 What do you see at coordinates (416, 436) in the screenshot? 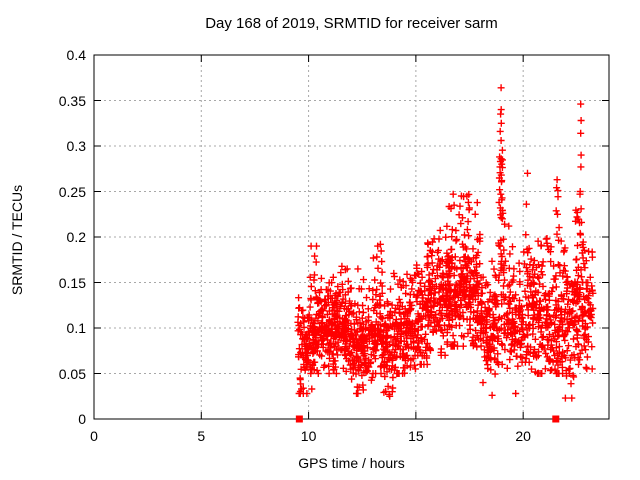
I see `x-tick-label: 15` at bounding box center [416, 436].